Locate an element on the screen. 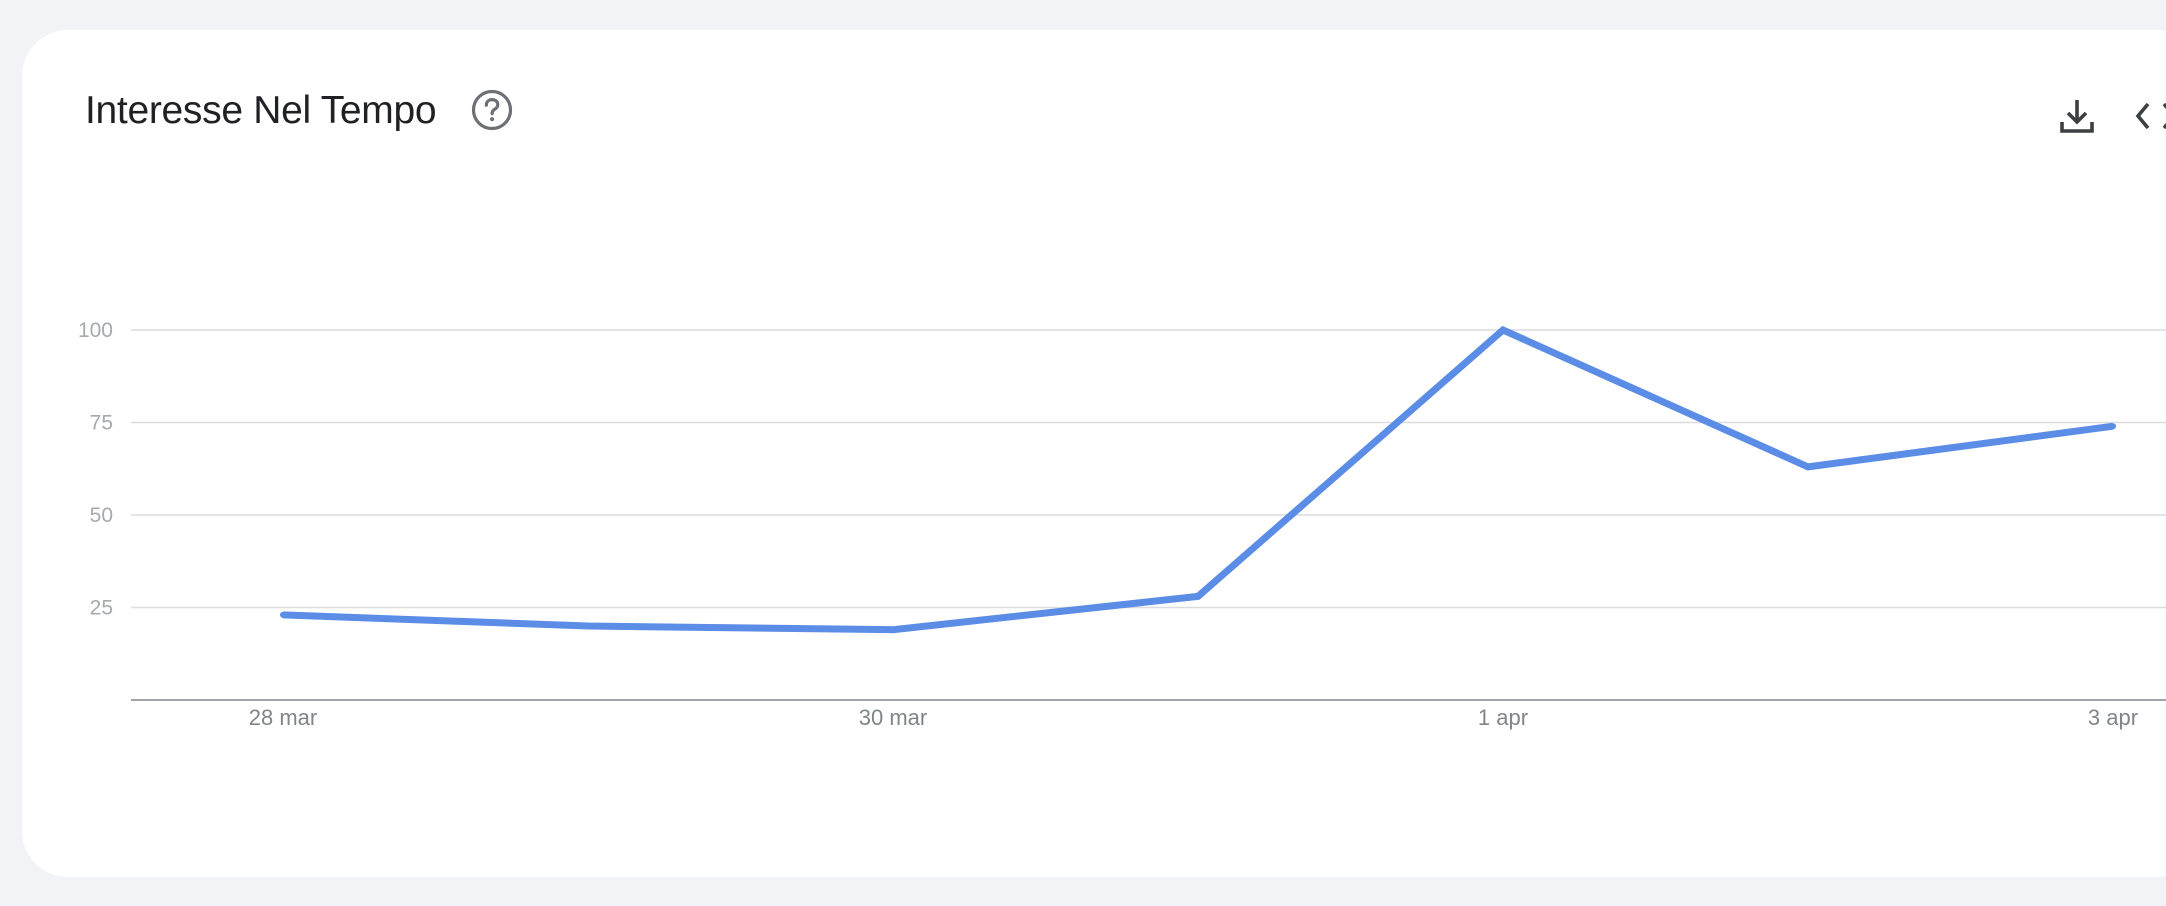 This screenshot has height=906, width=2166. x-tick-label: 3 apr is located at coordinates (2113, 717).